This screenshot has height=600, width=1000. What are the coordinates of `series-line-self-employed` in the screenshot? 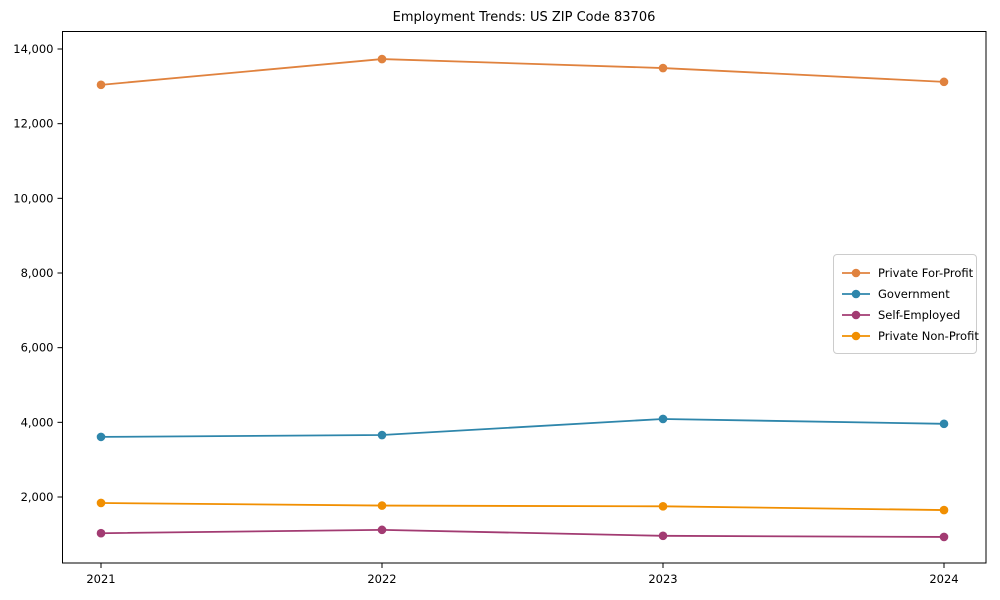 It's located at (522, 533).